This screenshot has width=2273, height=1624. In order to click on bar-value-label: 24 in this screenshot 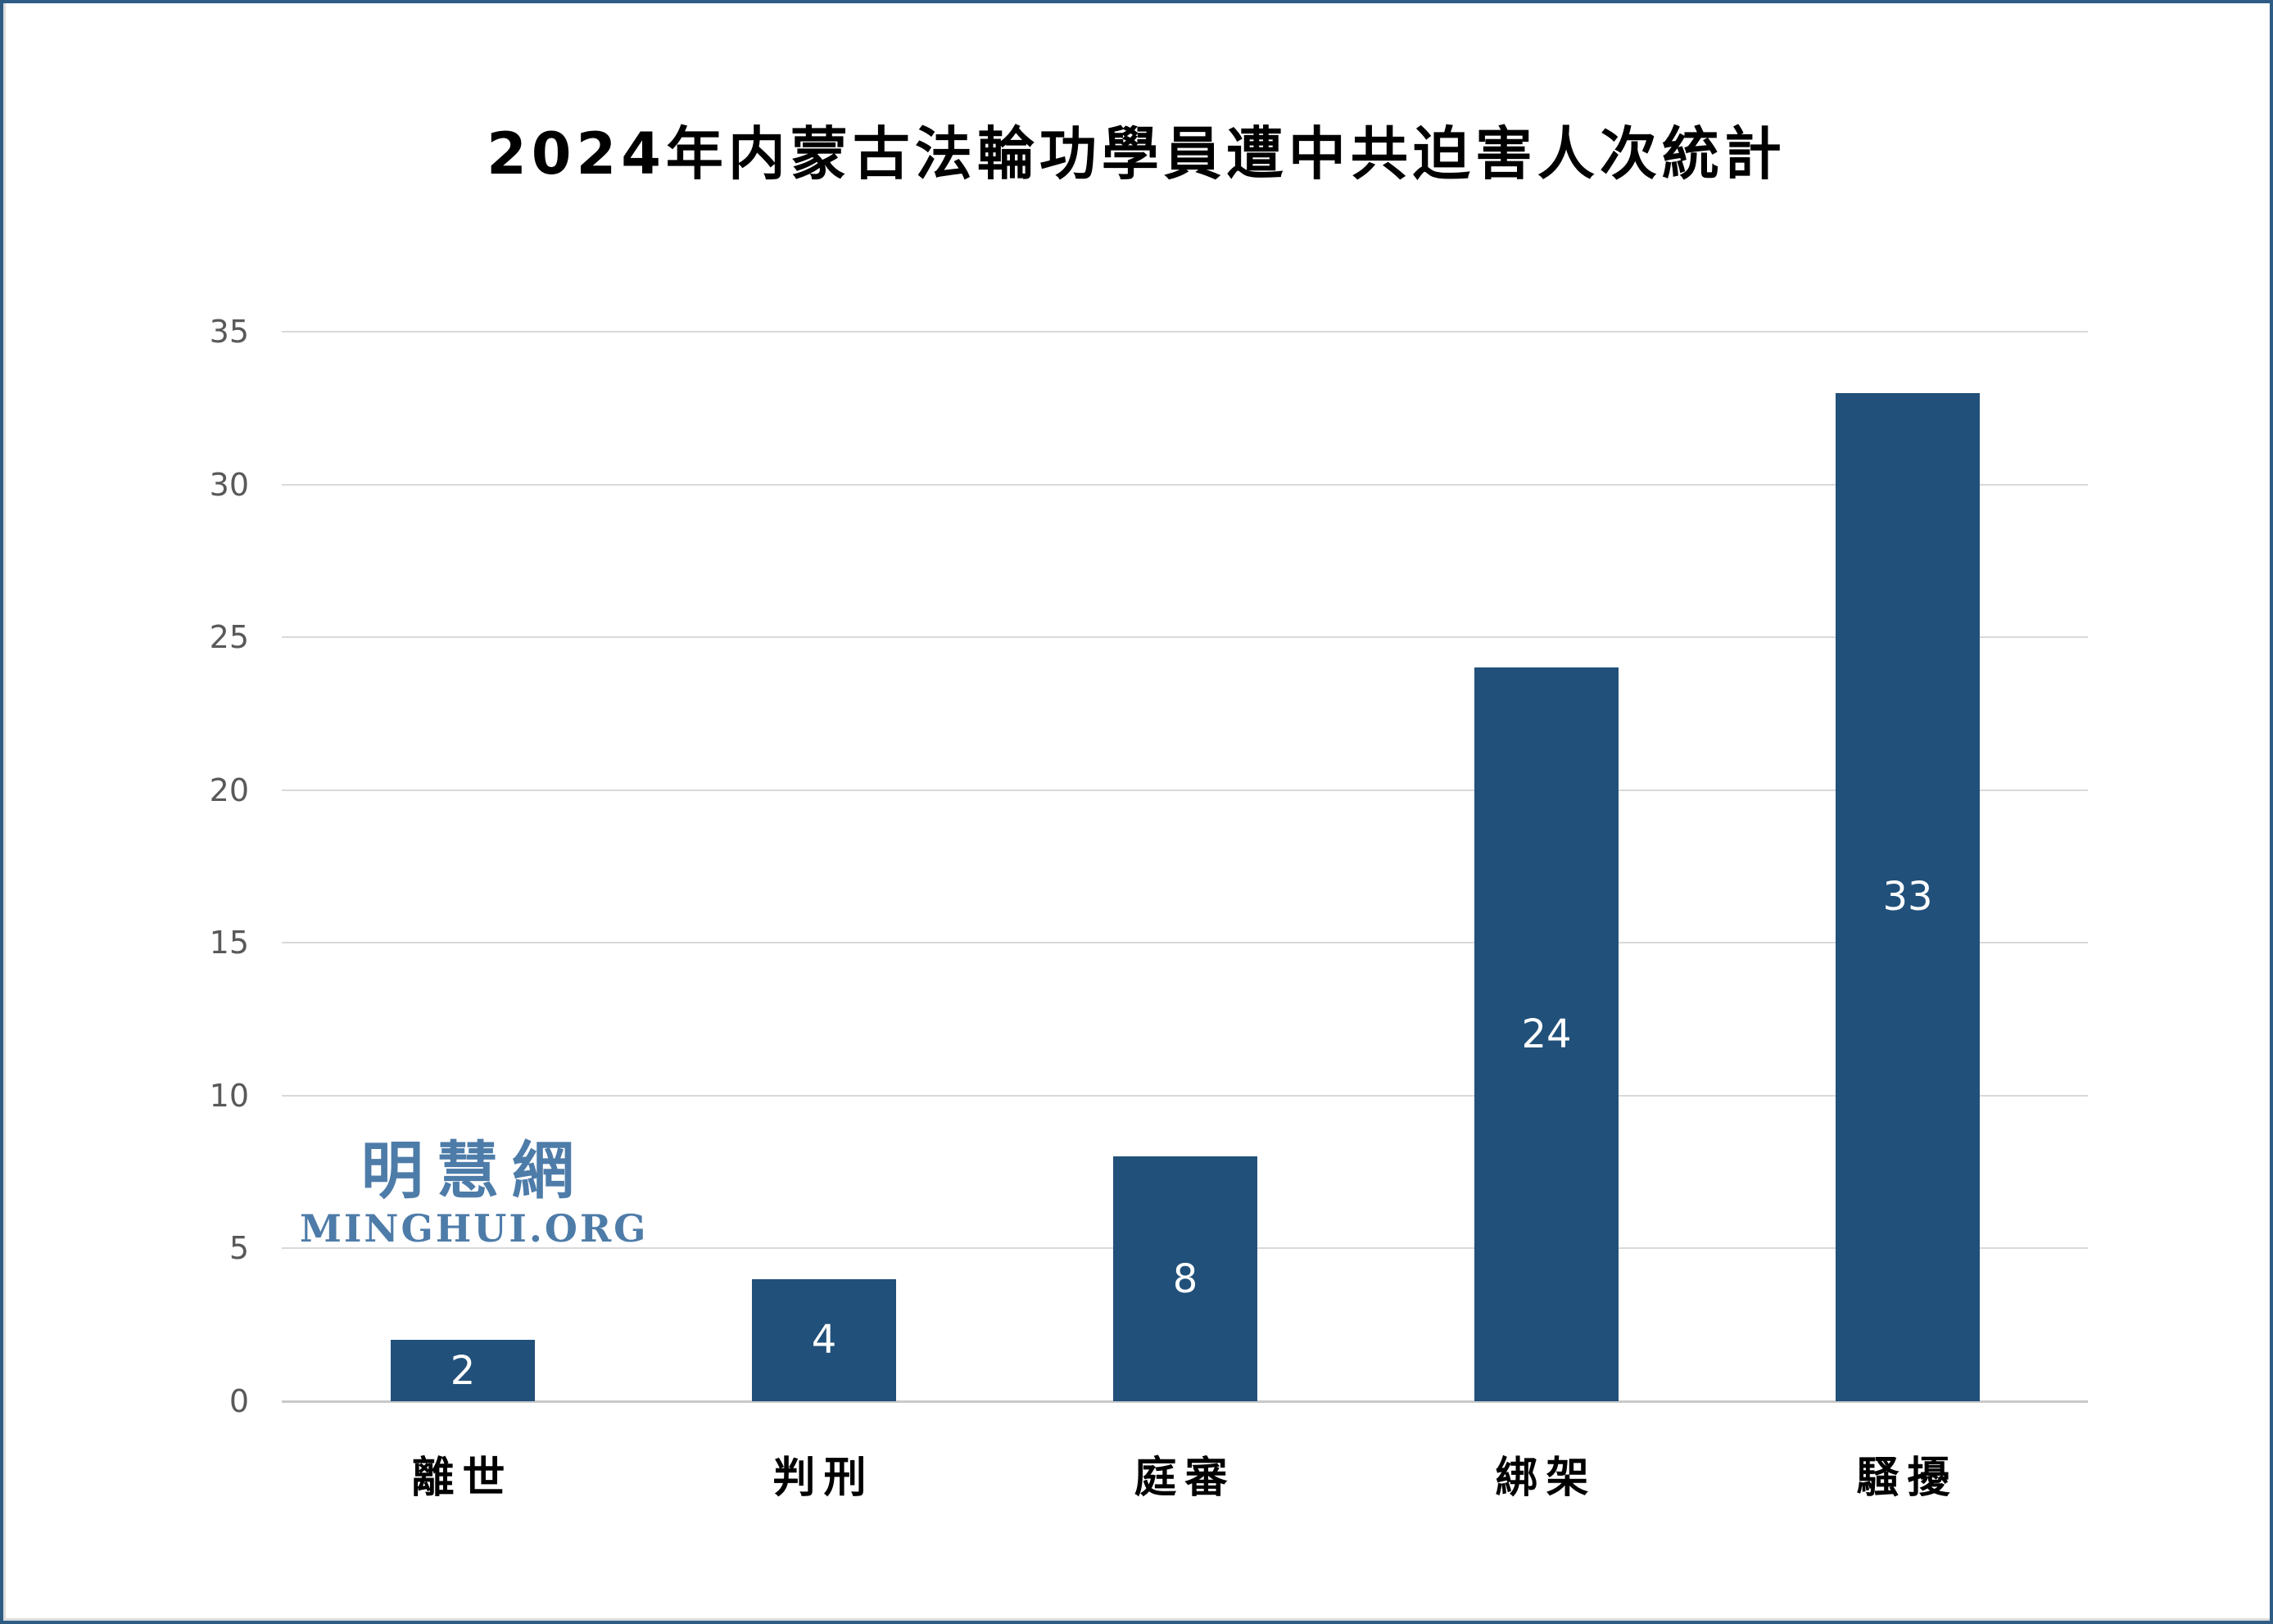, I will do `click(1546, 1034)`.